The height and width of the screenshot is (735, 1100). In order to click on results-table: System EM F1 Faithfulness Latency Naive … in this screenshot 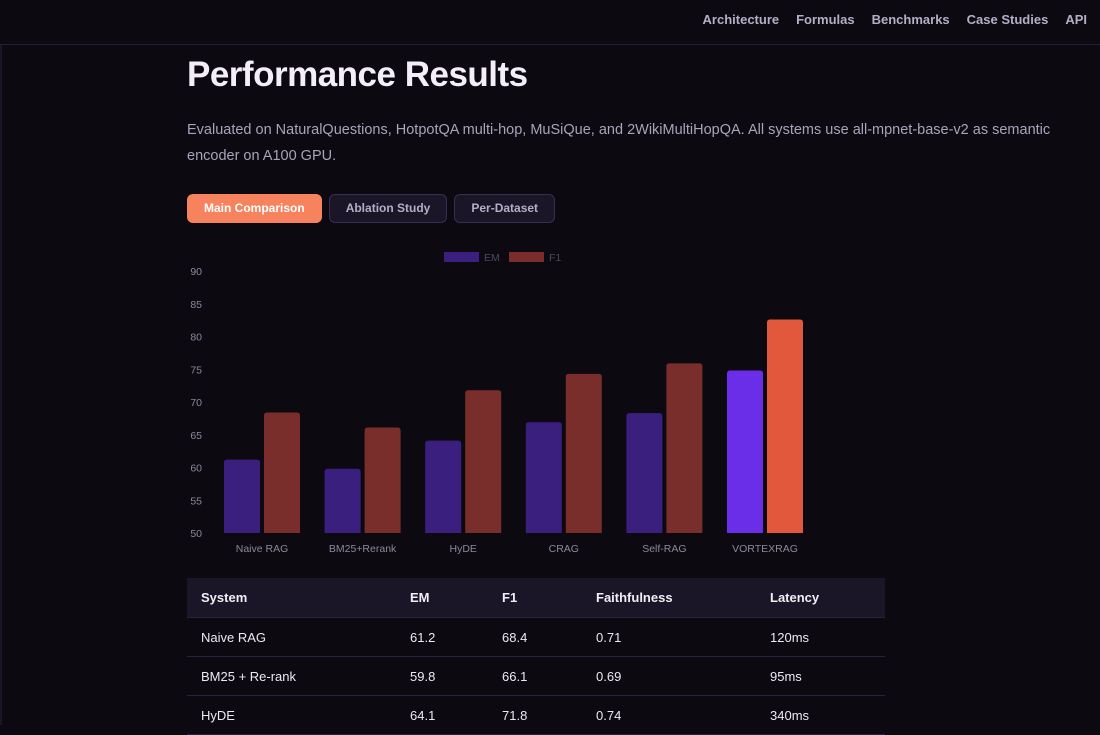, I will do `click(536, 656)`.